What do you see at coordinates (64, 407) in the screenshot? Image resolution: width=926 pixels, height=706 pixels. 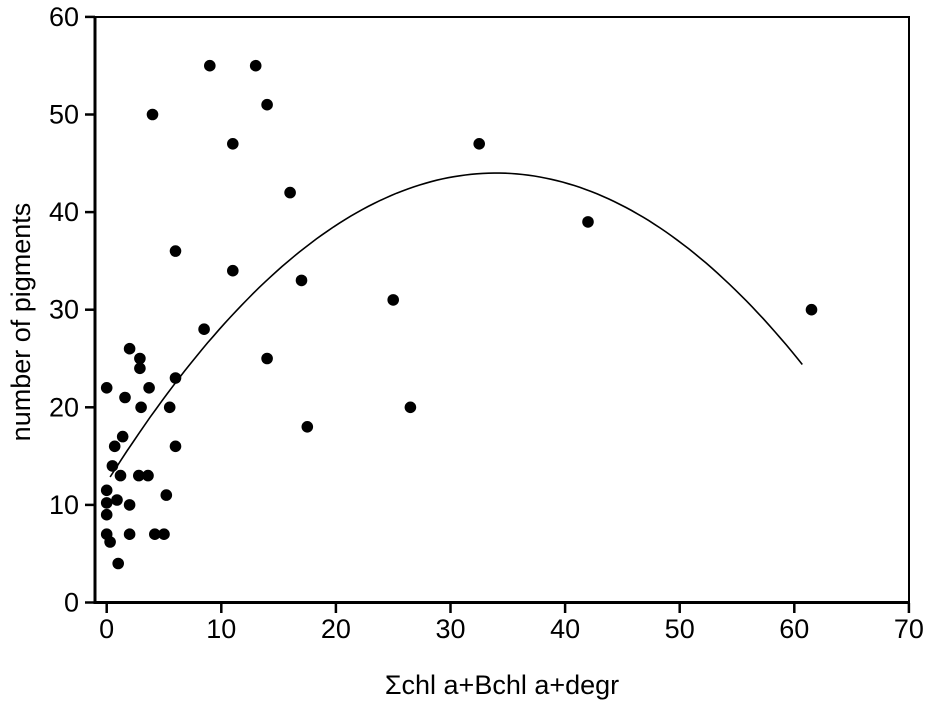 I see `y-tick-label: 20` at bounding box center [64, 407].